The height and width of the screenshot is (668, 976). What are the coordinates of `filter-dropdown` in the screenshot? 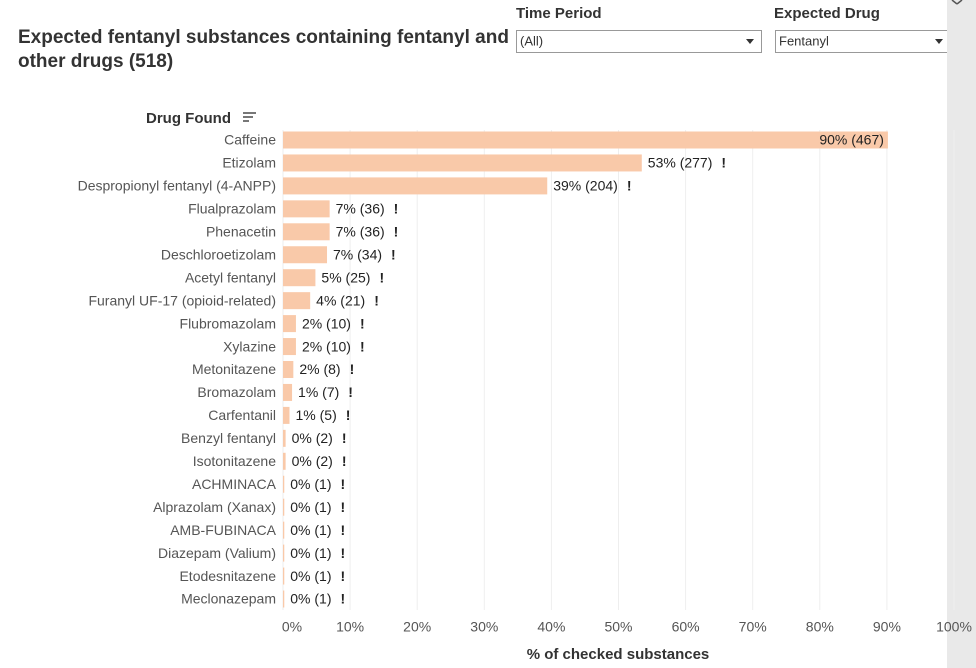 It's located at (639, 41).